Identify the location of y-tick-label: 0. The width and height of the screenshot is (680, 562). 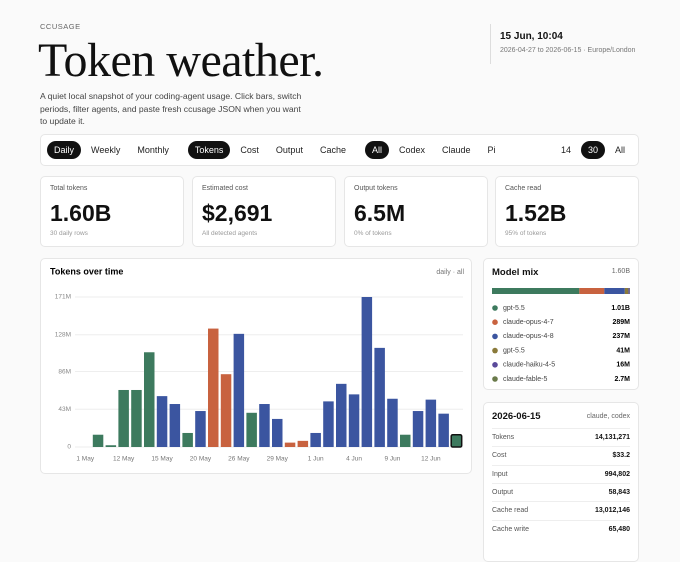
(69, 447).